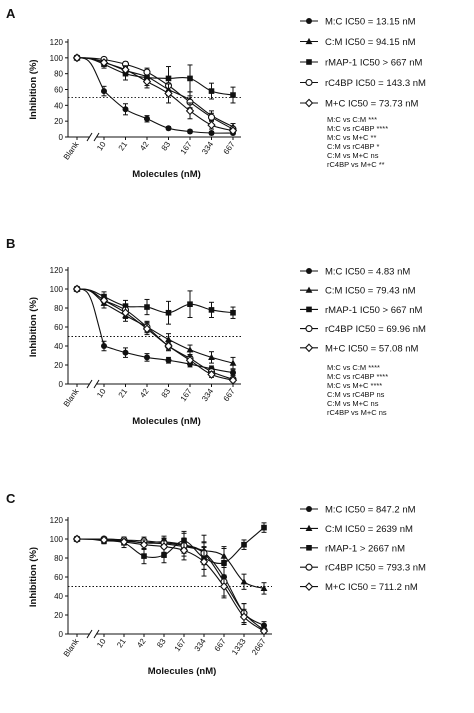 The height and width of the screenshot is (713, 474). Describe the element at coordinates (353, 367) in the screenshot. I see `stats-comparison: M:C vs C:M ****` at that location.